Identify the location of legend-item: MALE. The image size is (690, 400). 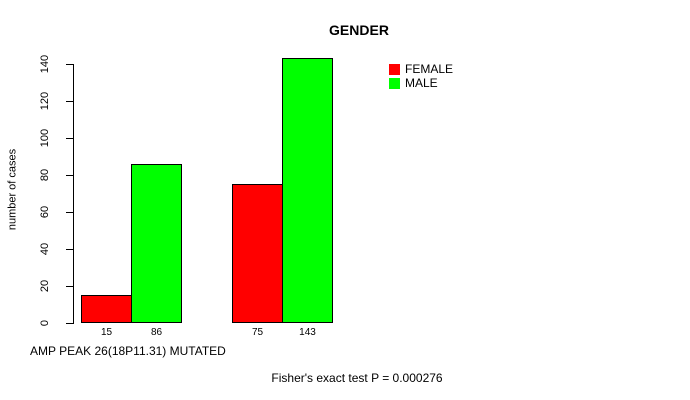
(421, 83).